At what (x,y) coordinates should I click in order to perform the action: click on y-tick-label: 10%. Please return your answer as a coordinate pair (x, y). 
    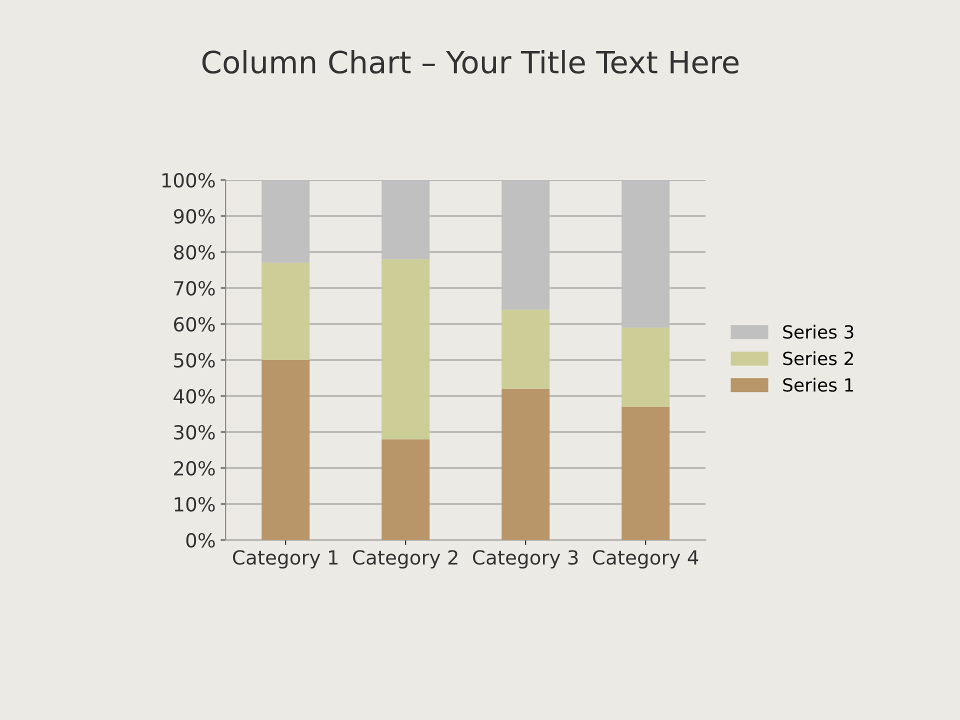
    Looking at the image, I should click on (194, 504).